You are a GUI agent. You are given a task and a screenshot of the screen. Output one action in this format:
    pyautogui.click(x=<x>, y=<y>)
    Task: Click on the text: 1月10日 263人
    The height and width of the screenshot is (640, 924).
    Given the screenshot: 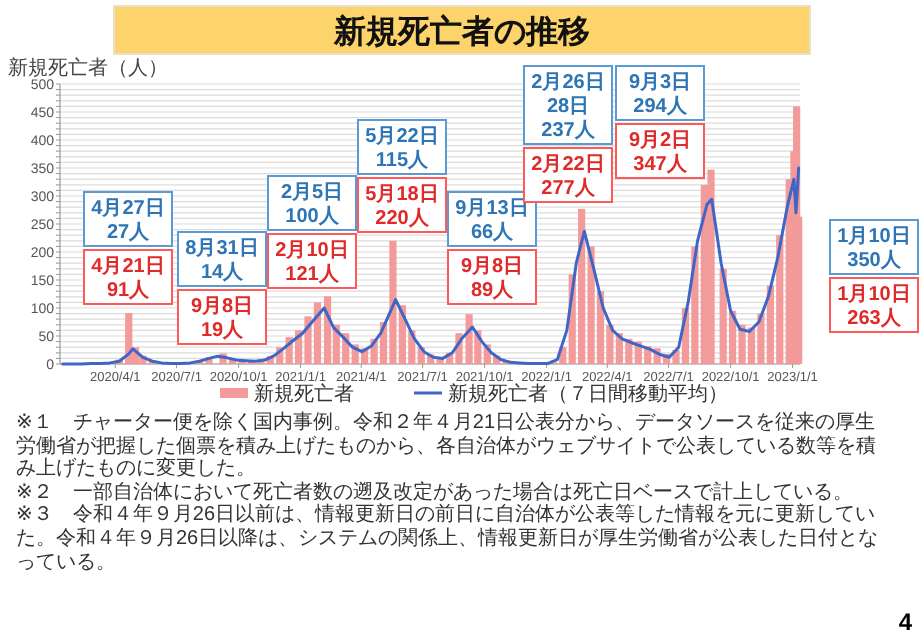 What is the action you would take?
    pyautogui.click(x=874, y=307)
    